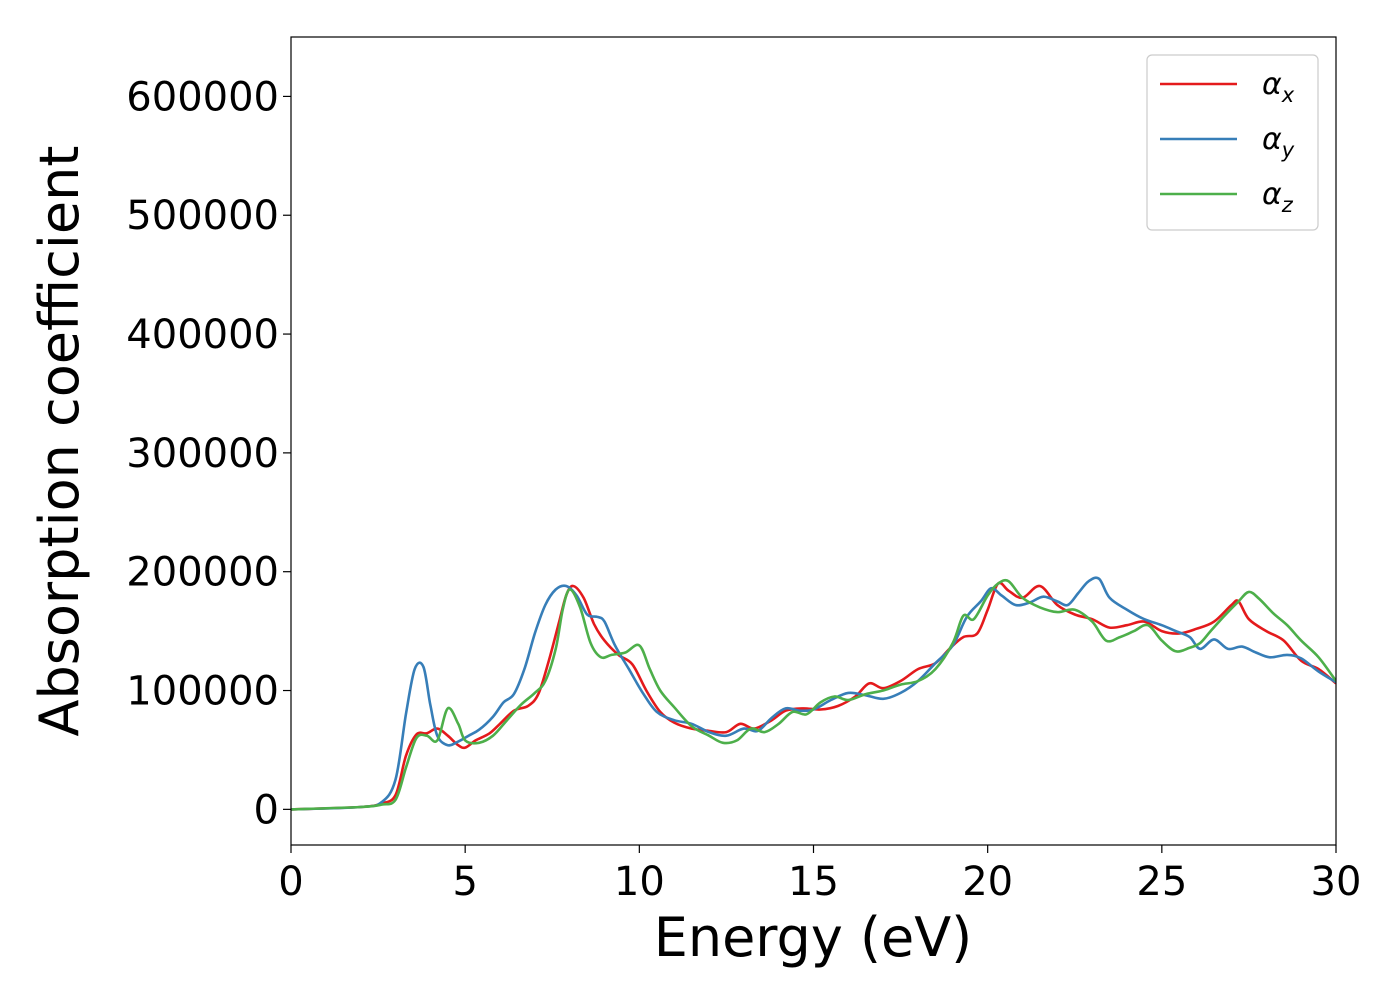 This screenshot has height=1000, width=1400. Describe the element at coordinates (464, 882) in the screenshot. I see `x-tick-label: 5` at that location.